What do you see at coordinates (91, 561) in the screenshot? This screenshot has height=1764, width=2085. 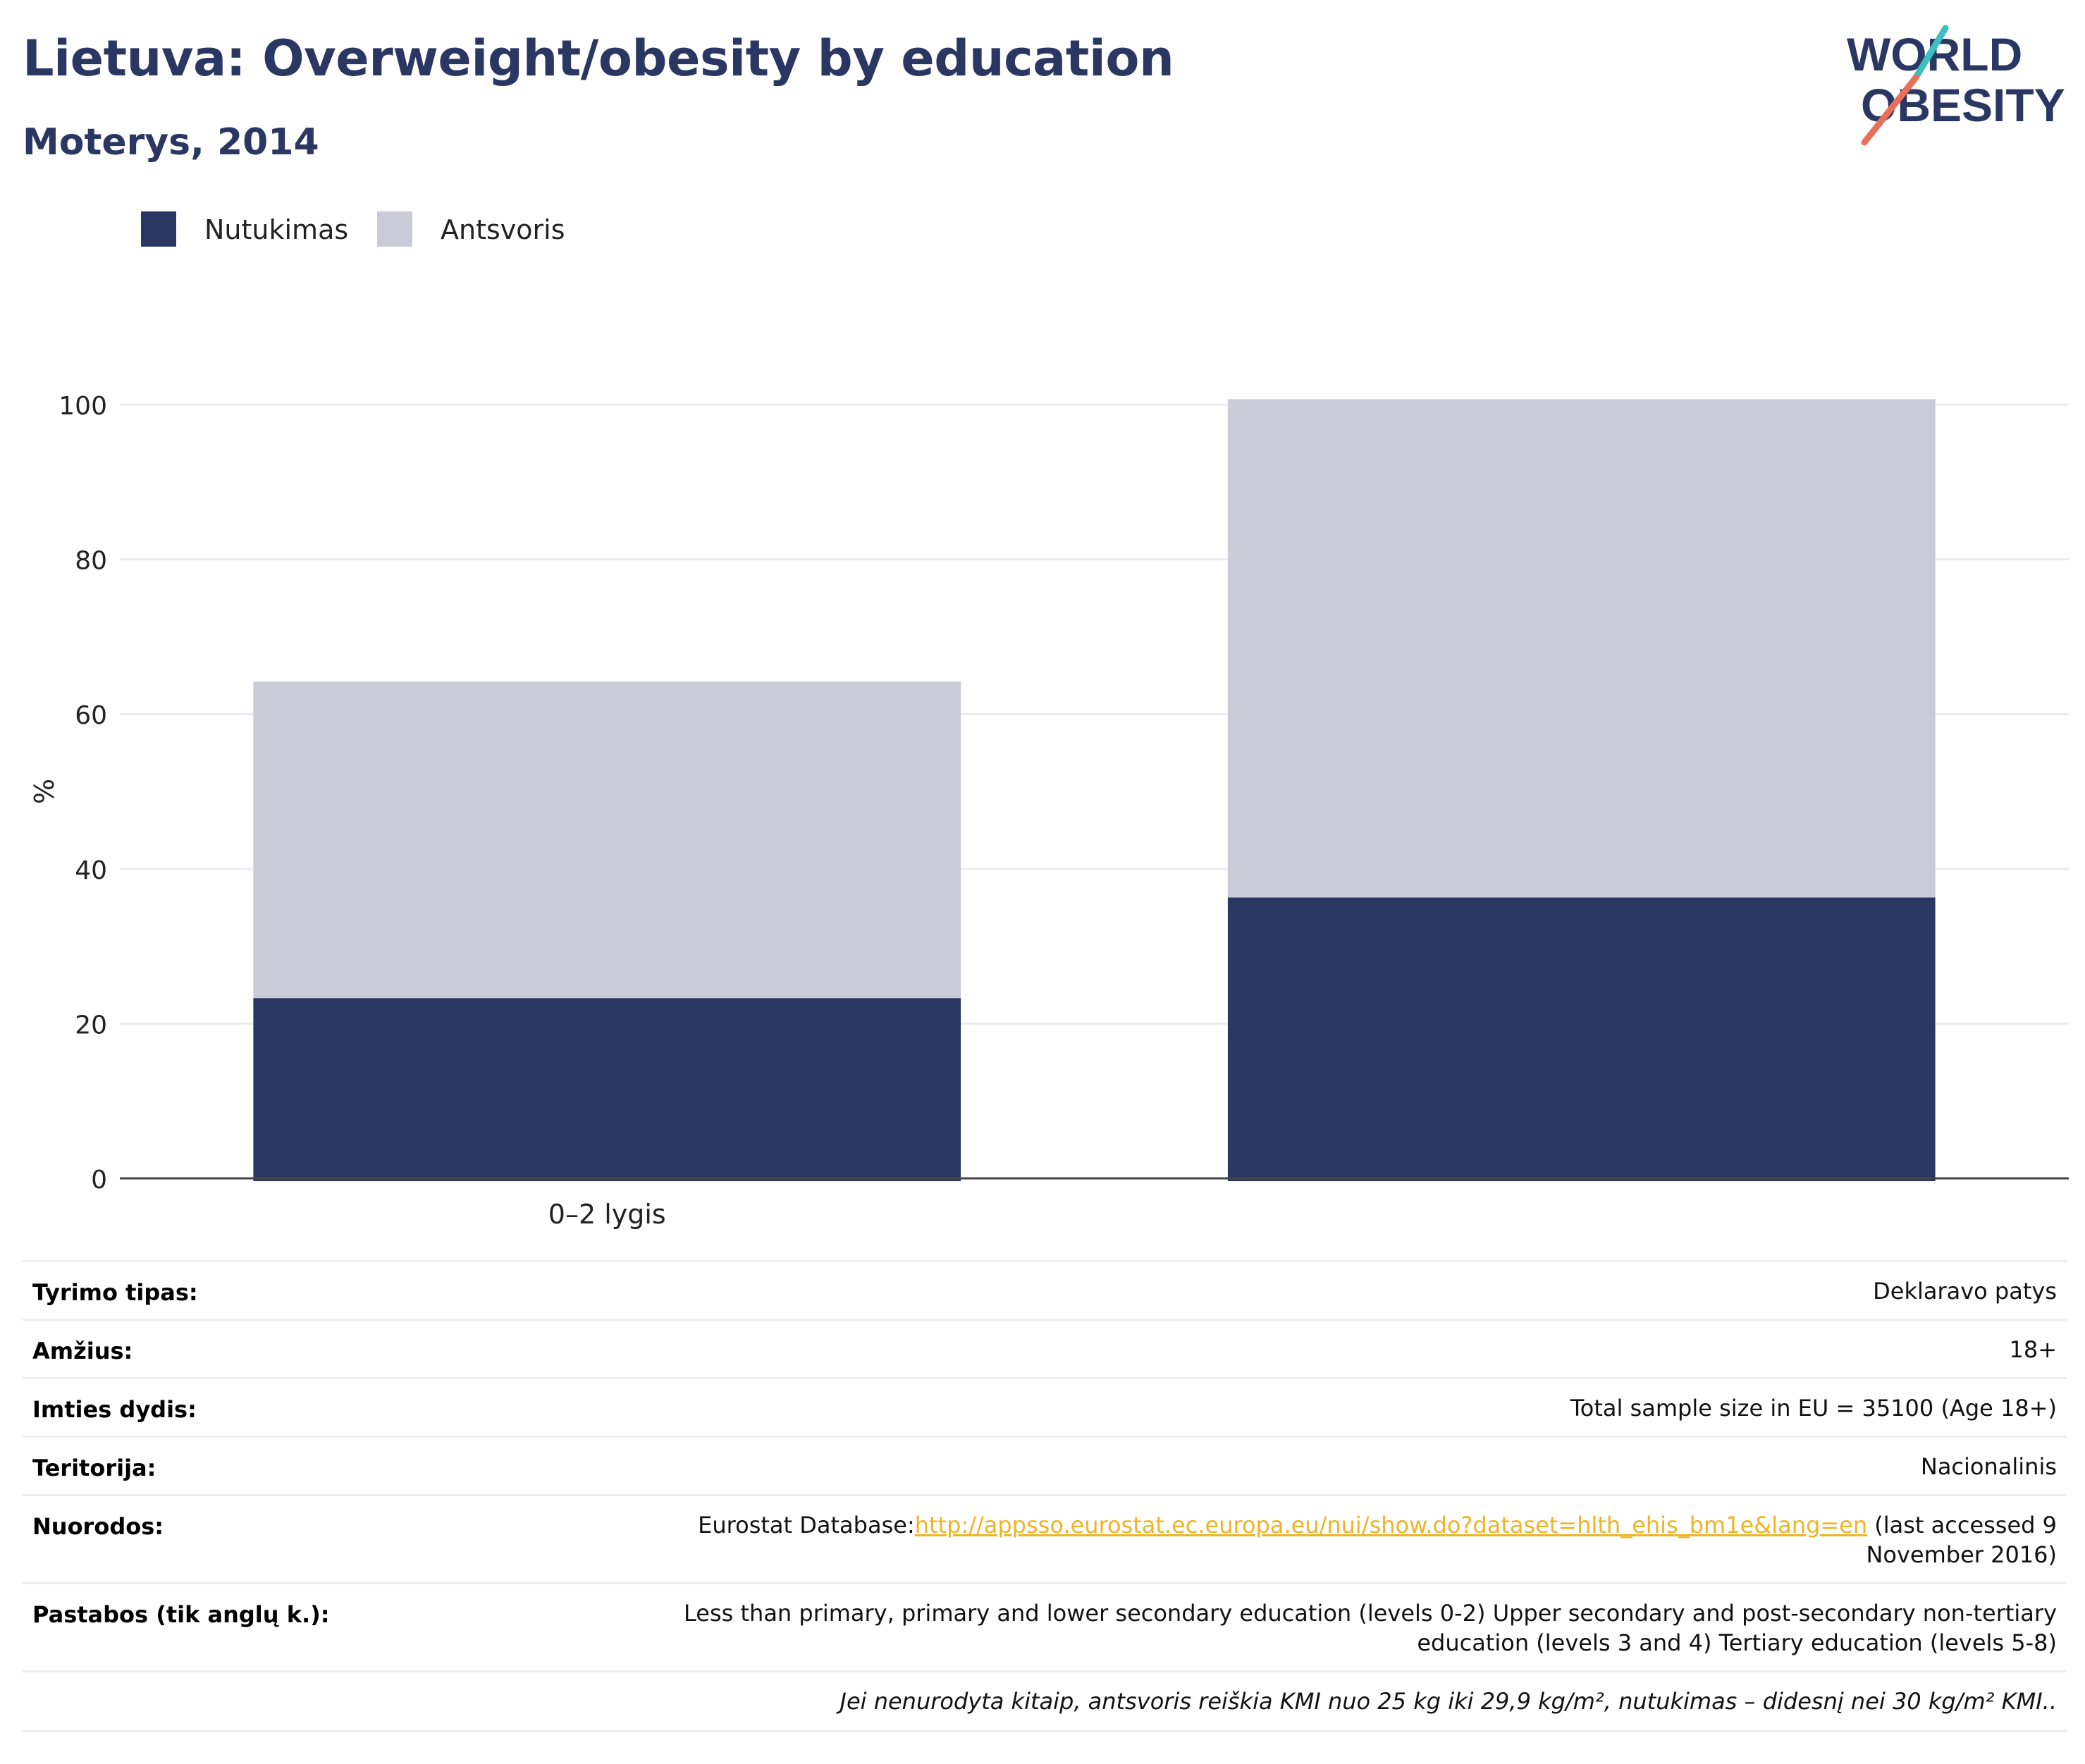 I see `y-tick-label-80: 80` at bounding box center [91, 561].